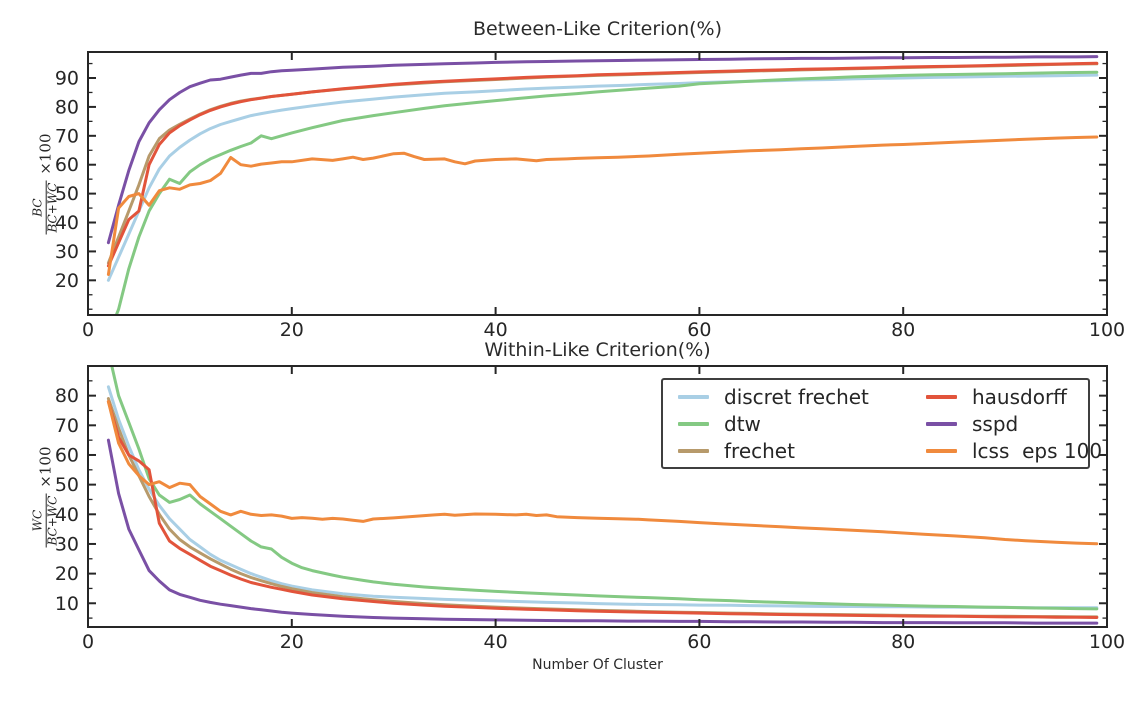 The height and width of the screenshot is (704, 1144). What do you see at coordinates (759, 450) in the screenshot?
I see `legend-label: frechet` at bounding box center [759, 450].